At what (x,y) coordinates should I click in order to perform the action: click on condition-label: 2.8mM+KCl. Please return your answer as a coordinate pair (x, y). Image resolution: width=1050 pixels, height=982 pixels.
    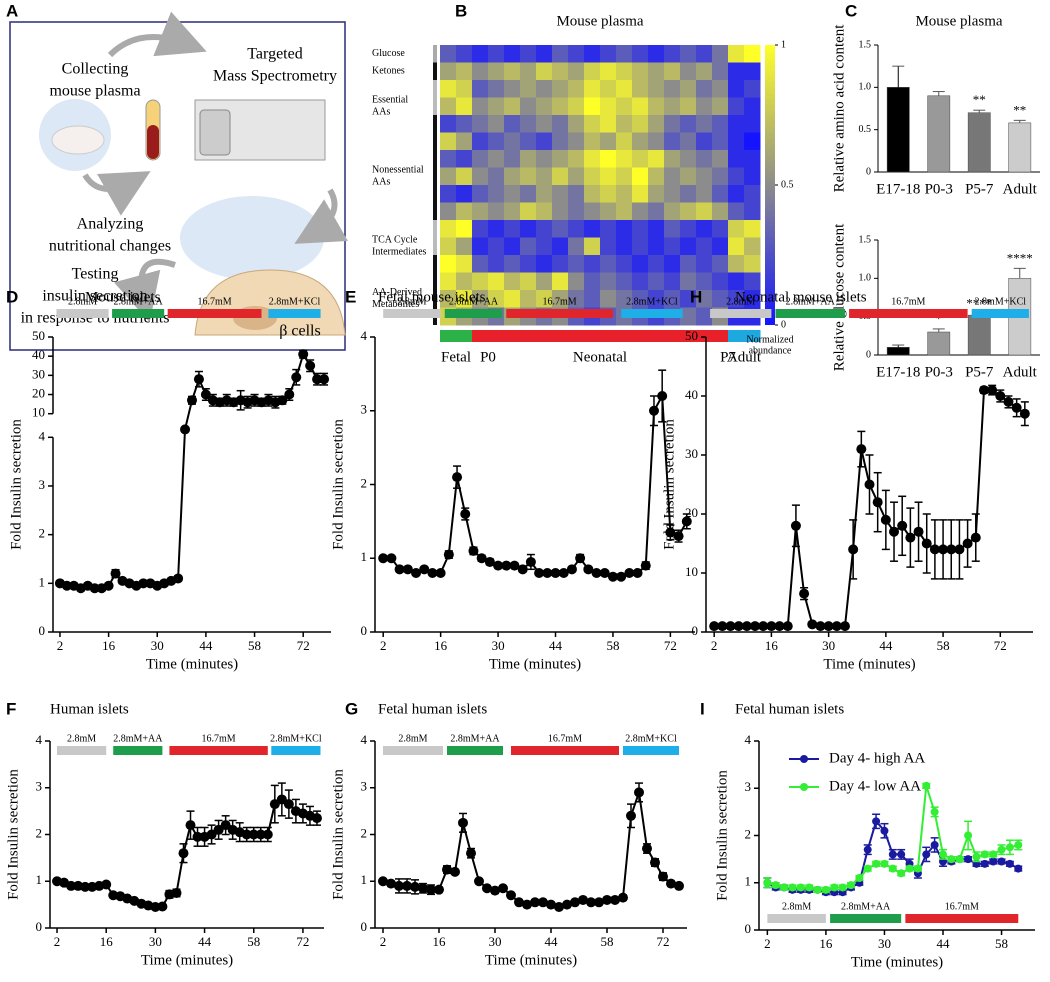
    Looking at the image, I should click on (295, 301).